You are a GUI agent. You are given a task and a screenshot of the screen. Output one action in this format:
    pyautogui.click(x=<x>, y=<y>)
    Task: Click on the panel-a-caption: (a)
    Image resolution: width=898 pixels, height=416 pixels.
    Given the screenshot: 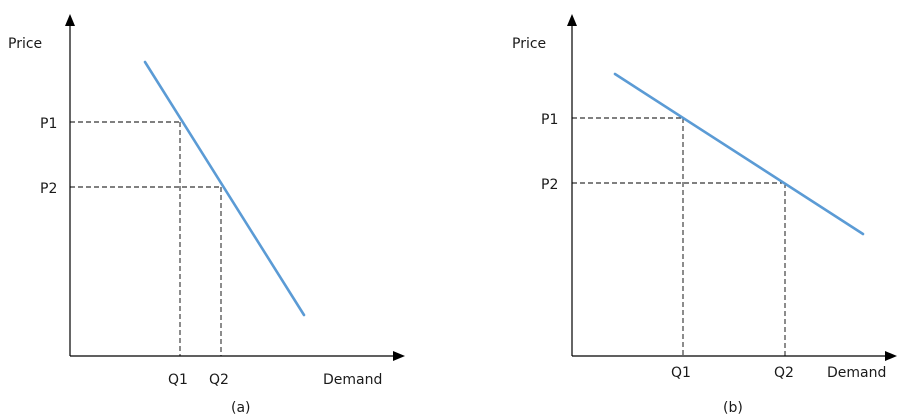 What is the action you would take?
    pyautogui.click(x=241, y=408)
    